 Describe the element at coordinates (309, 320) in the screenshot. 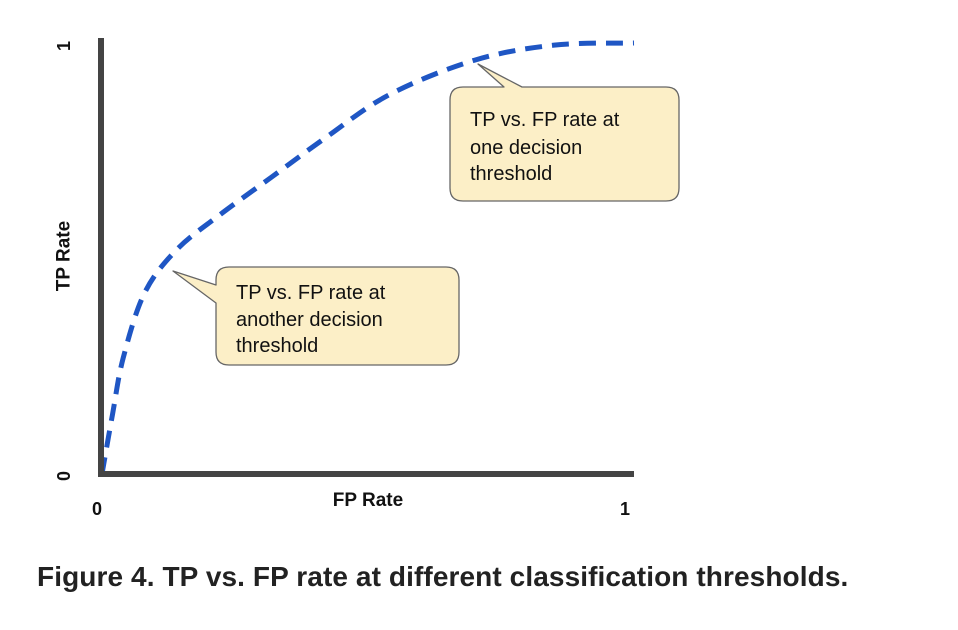

I see `callout-bottom-line-2: another decision` at that location.